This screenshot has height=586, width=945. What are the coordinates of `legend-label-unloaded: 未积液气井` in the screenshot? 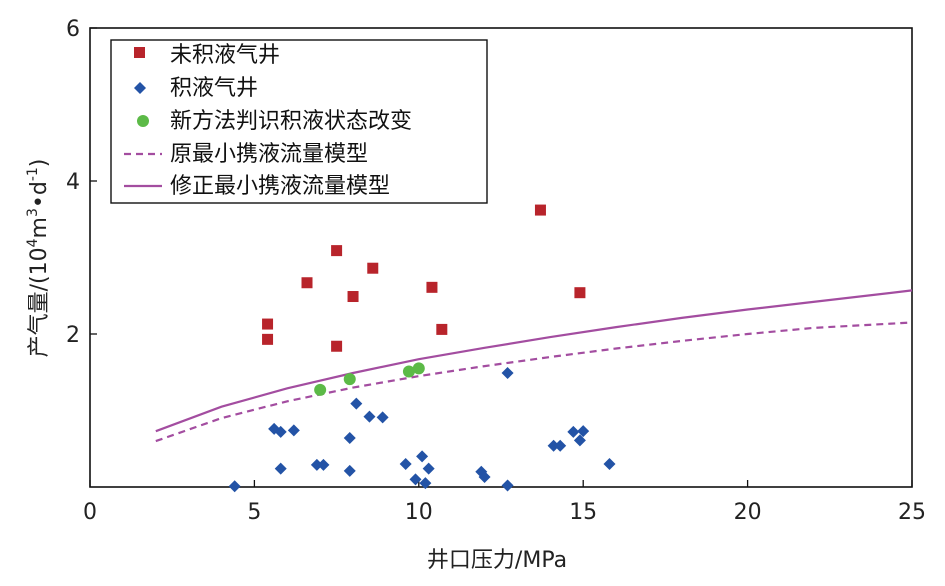 It's located at (225, 55).